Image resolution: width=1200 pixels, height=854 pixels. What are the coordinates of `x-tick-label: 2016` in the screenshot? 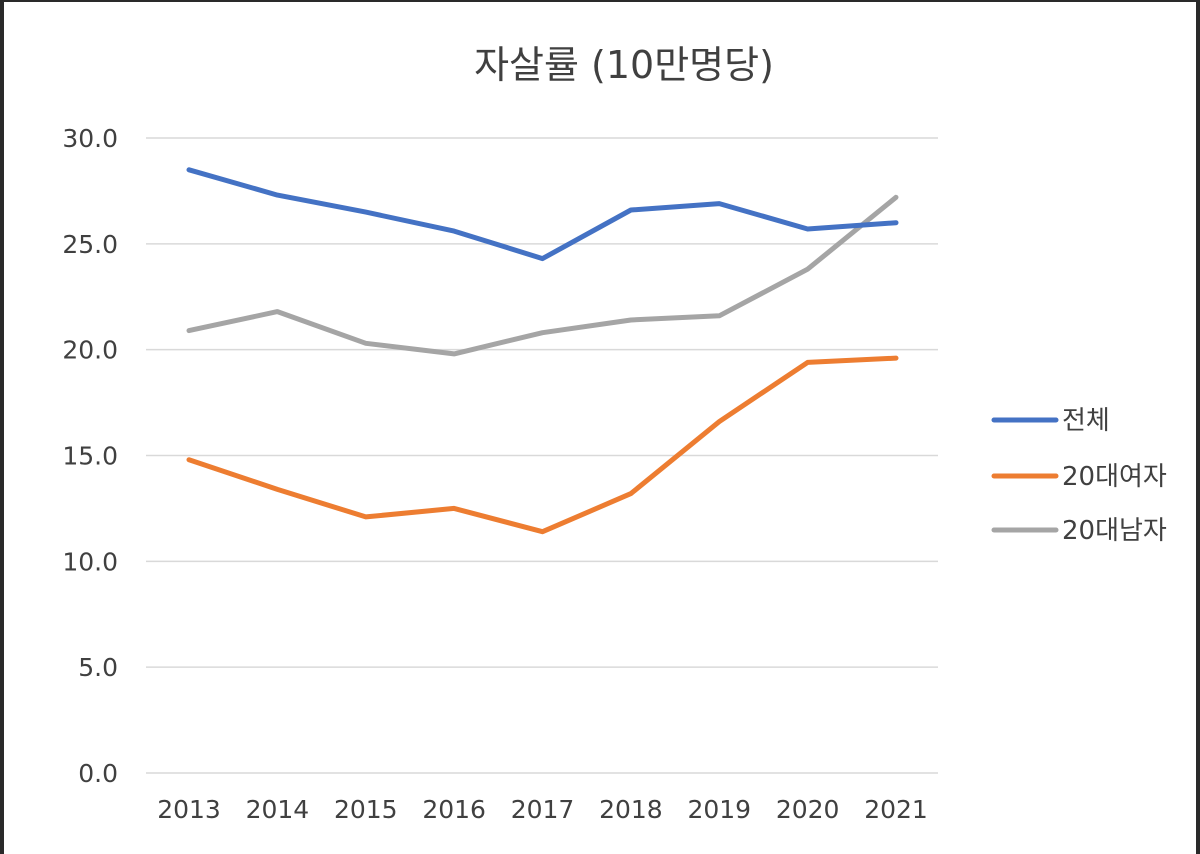 It's located at (454, 809).